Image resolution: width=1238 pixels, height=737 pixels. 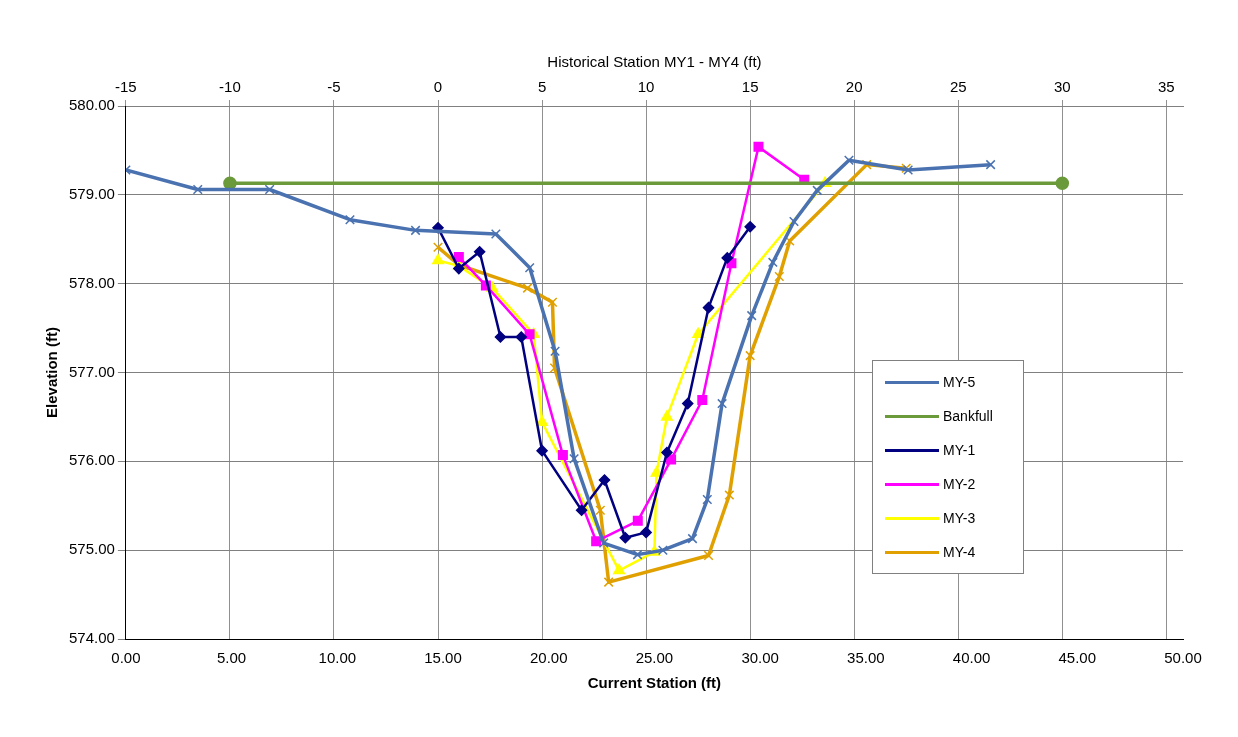 What do you see at coordinates (91, 105) in the screenshot?
I see `y-tick-label: 580.00` at bounding box center [91, 105].